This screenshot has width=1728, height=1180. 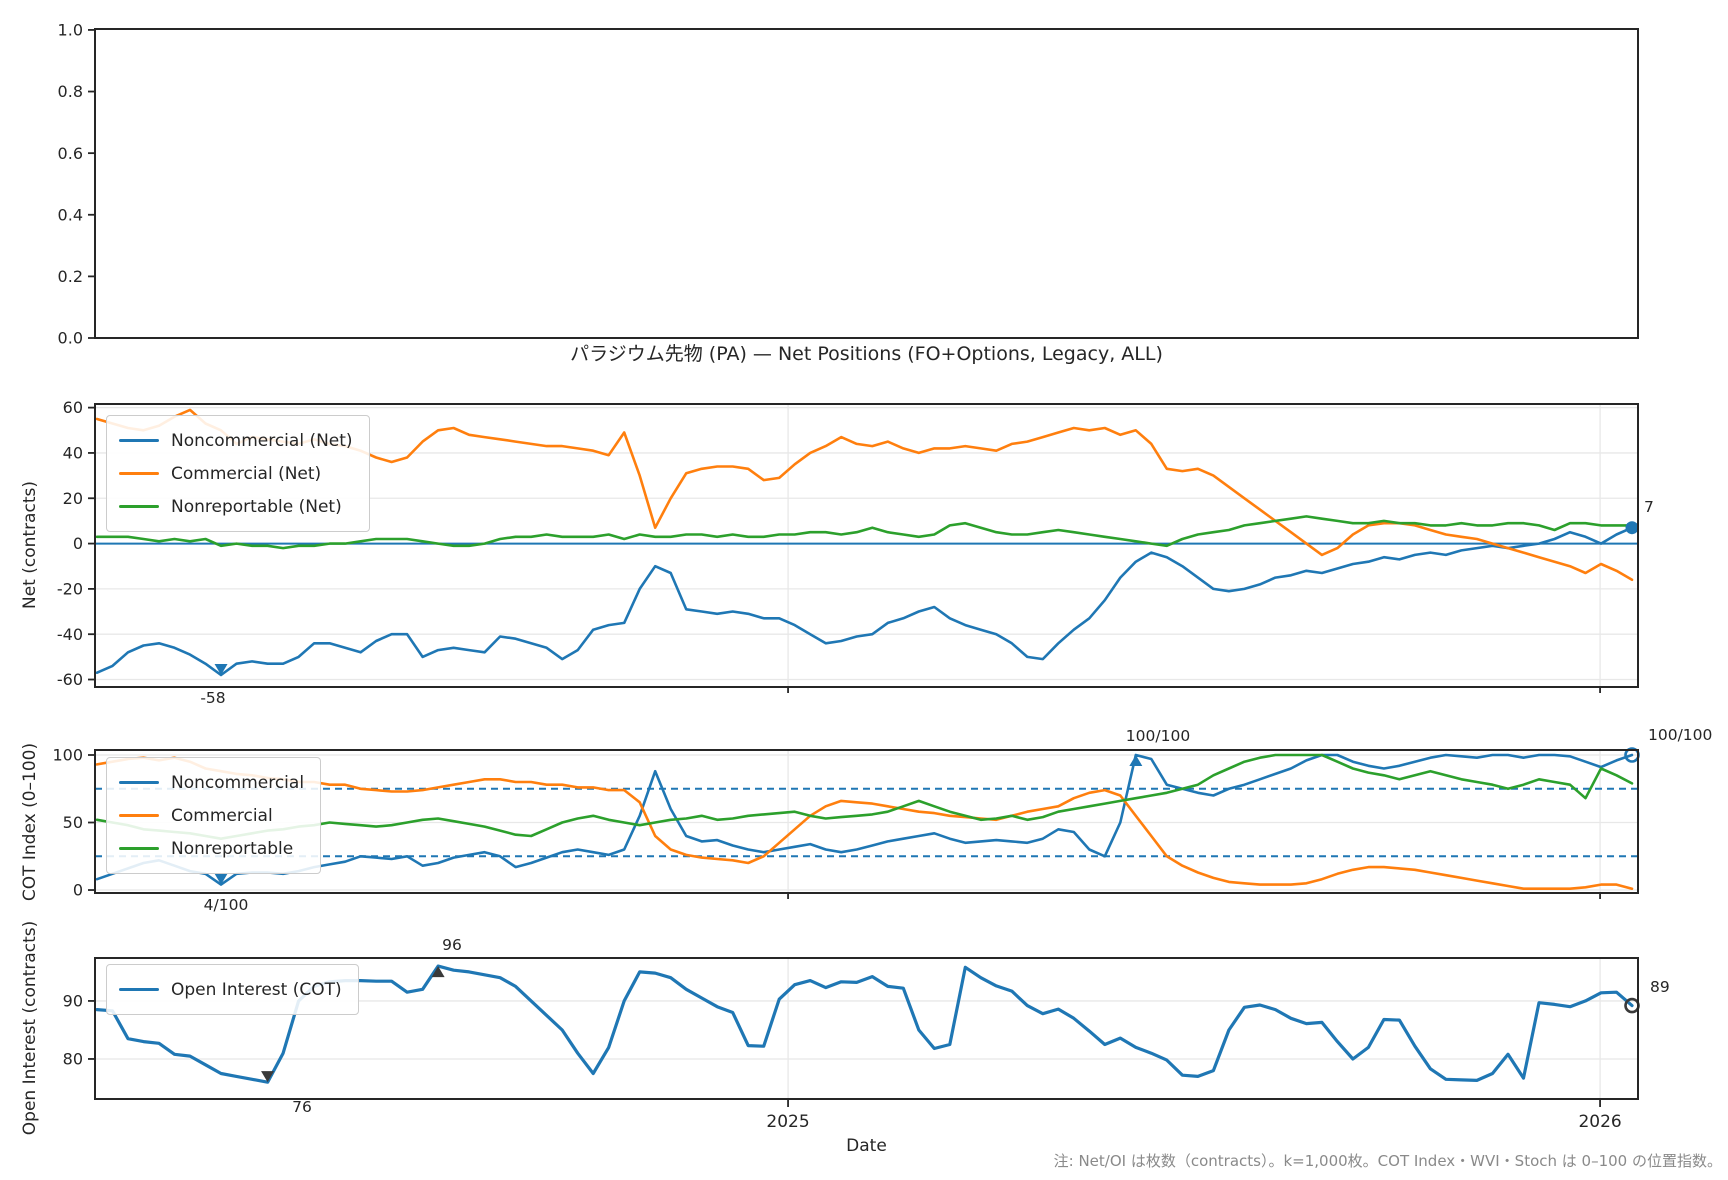 What do you see at coordinates (73, 407) in the screenshot?
I see `tick-label-y: 60` at bounding box center [73, 407].